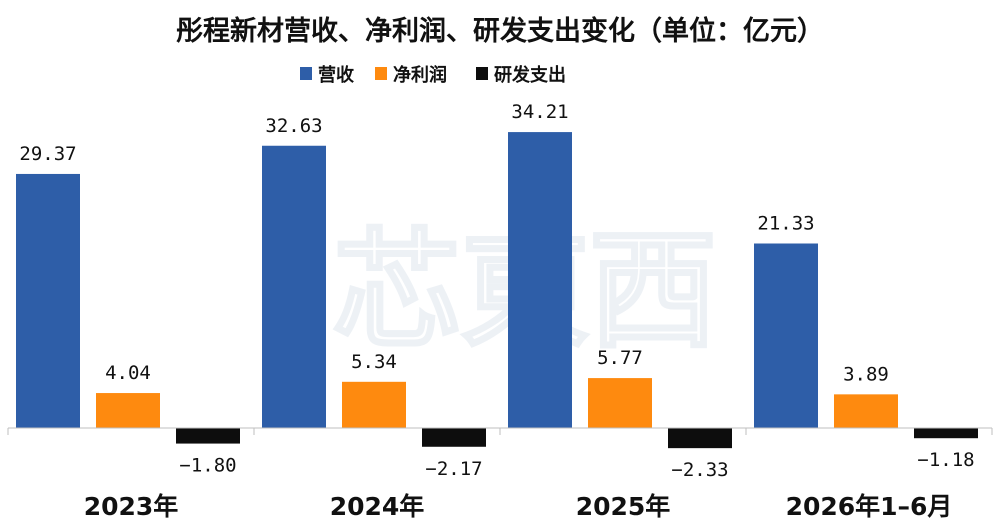 The image size is (1000, 529). I want to click on category-label-3: 2026年1–6月, so click(869, 506).